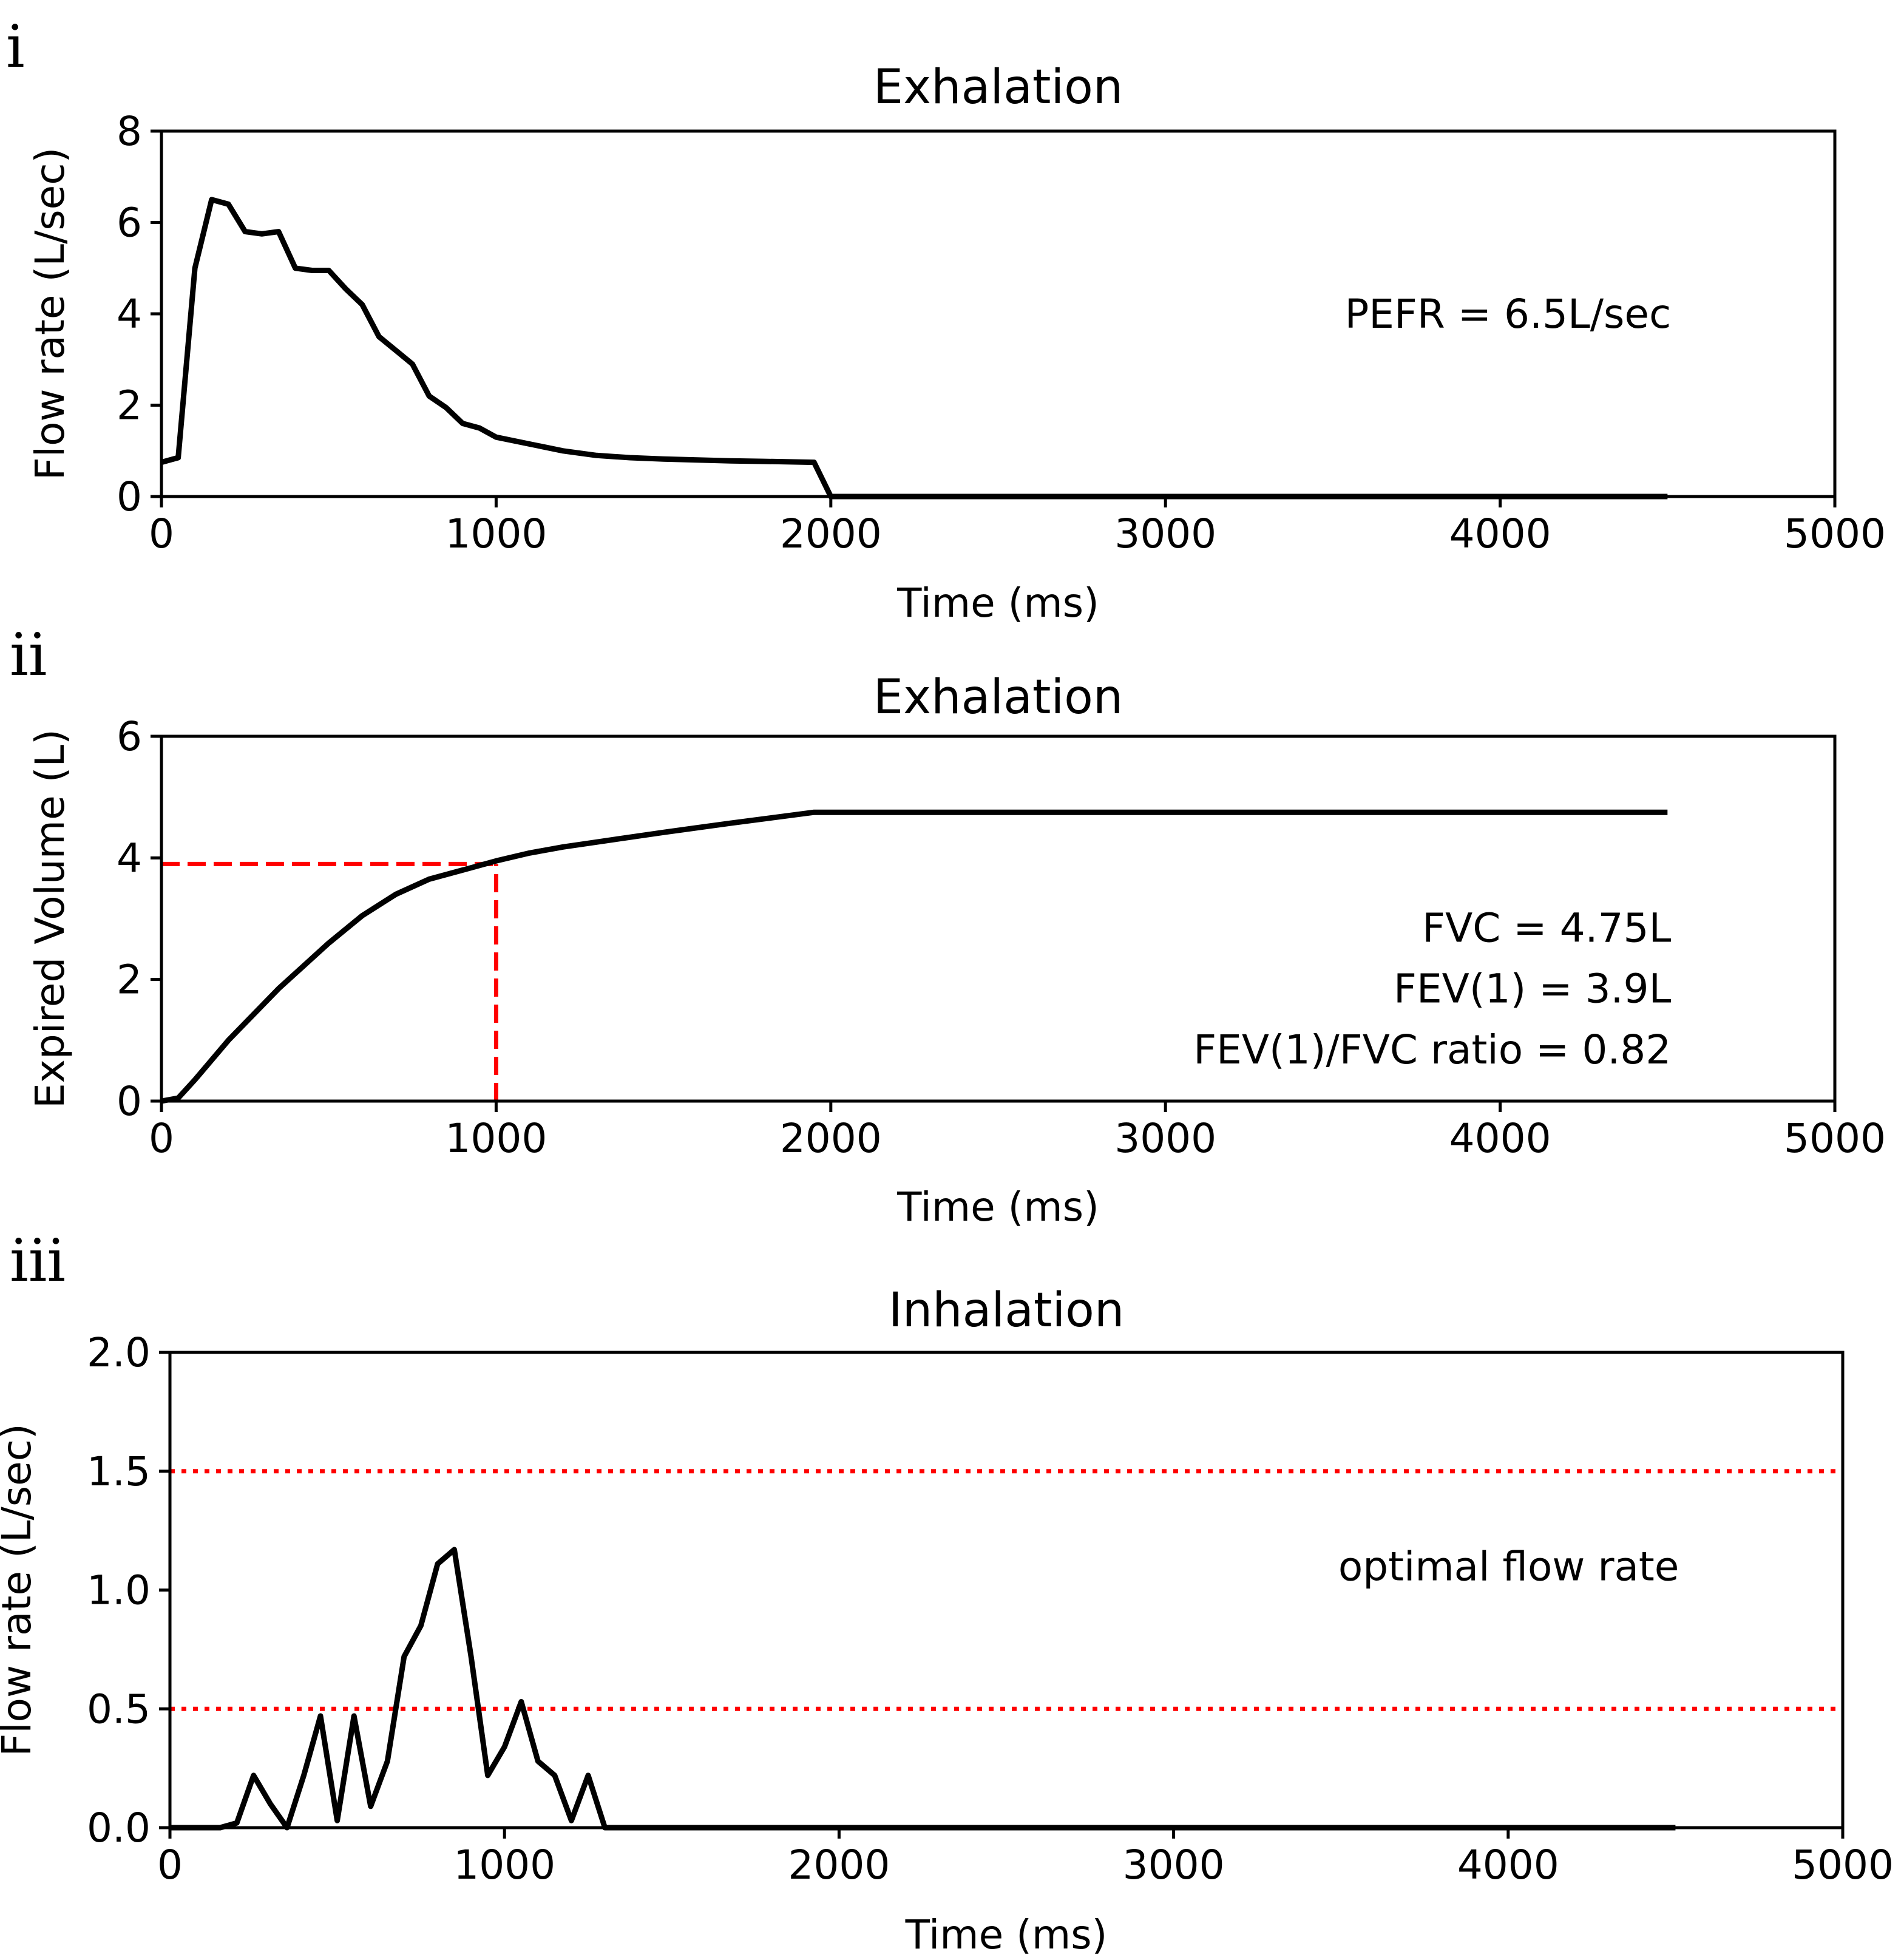 This screenshot has width=1901, height=1960. Describe the element at coordinates (28, 655) in the screenshot. I see `panel-label: ii` at that location.